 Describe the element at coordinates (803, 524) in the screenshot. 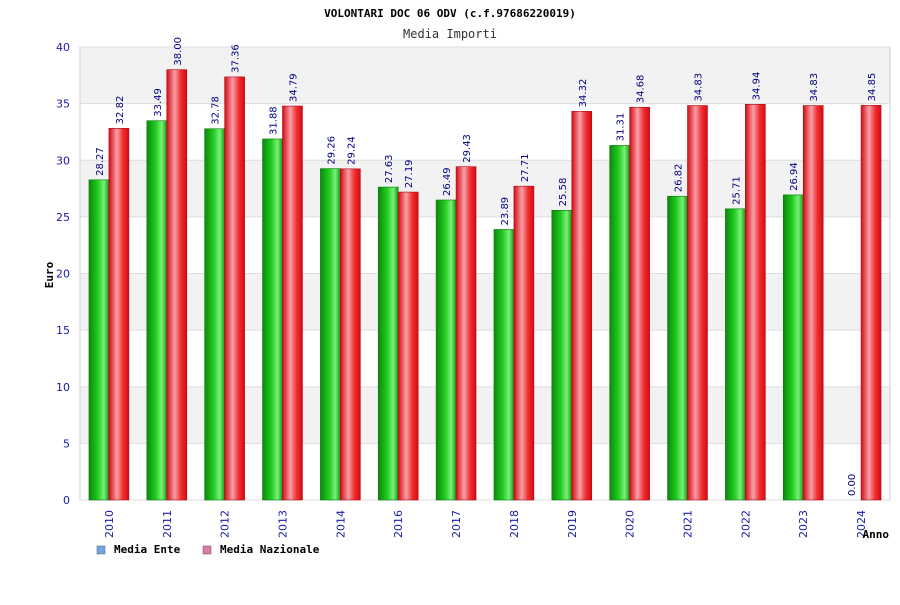

I see `x-tick-label: 2023` at that location.